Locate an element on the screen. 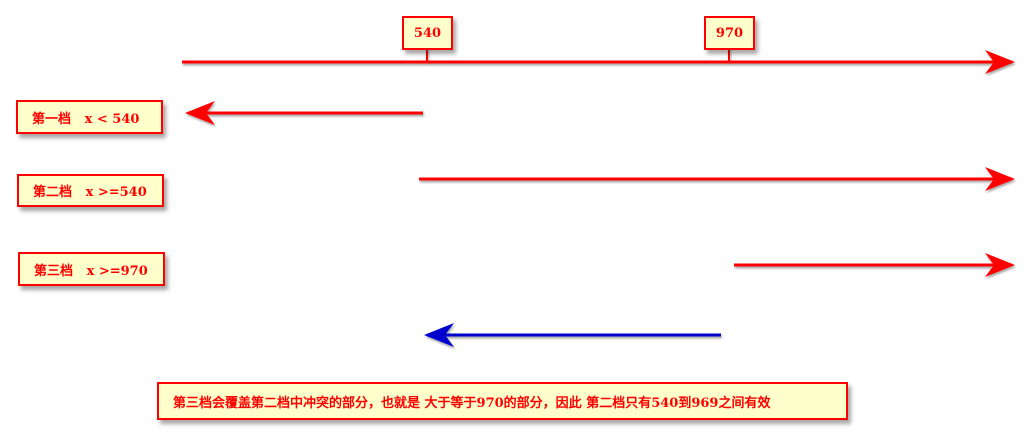  tick-label-970: 970 is located at coordinates (729, 33).